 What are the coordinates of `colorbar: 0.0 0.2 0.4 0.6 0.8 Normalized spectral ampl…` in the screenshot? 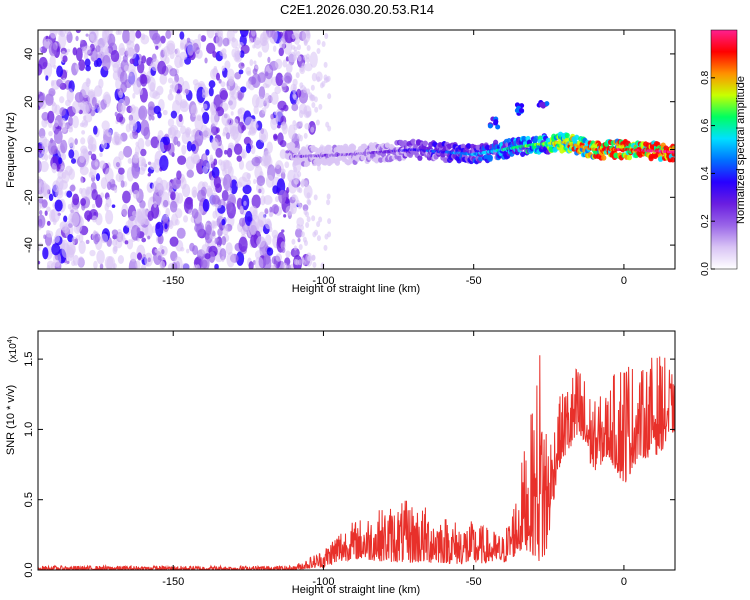 It's located at (723, 152).